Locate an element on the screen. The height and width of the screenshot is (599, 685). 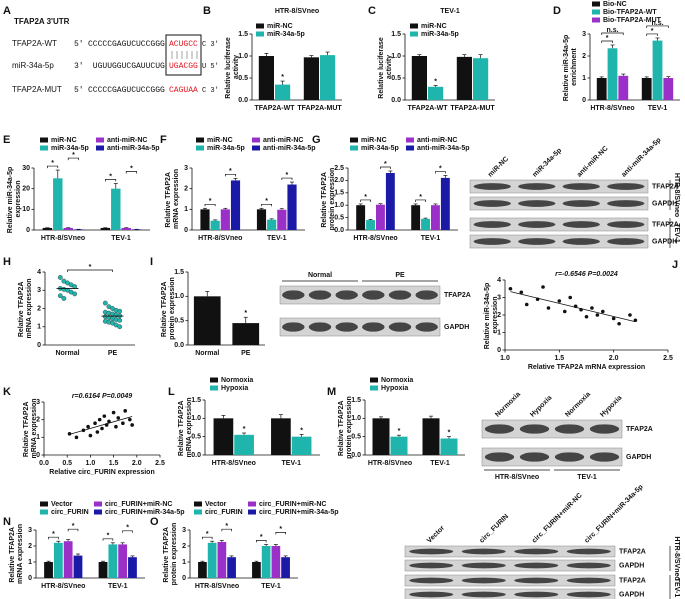
y-tick-label: 1 is located at coordinates (38, 437).